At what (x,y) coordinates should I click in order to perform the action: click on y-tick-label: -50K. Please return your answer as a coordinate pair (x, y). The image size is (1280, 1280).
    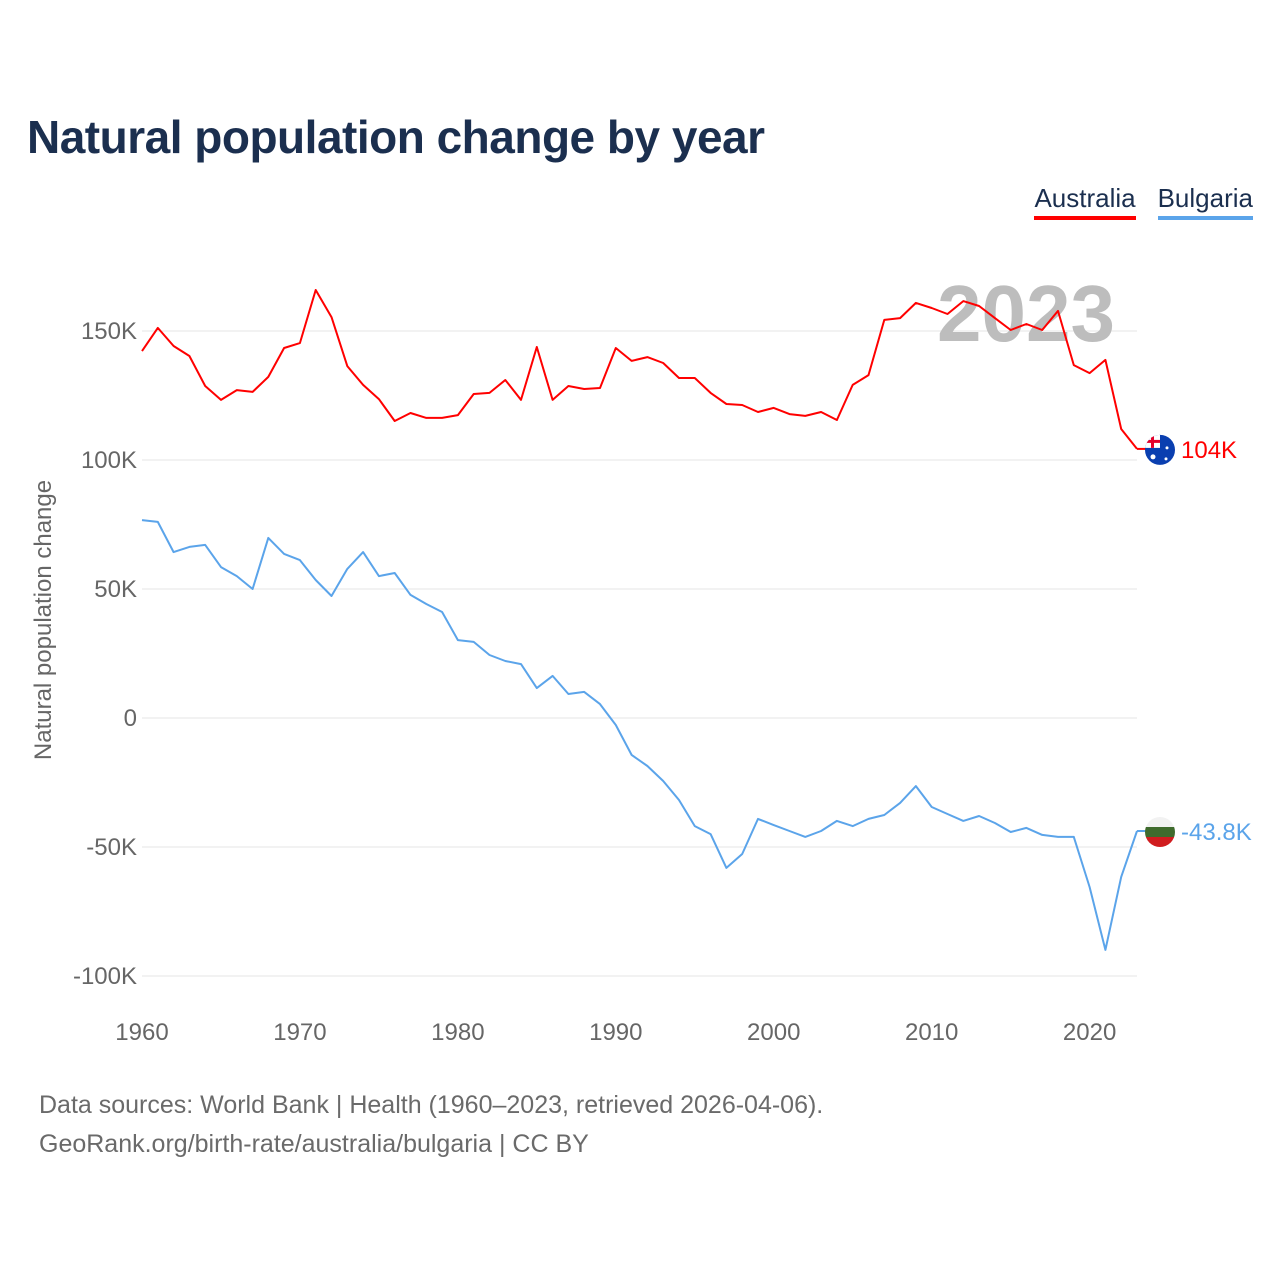
    Looking at the image, I should click on (111, 847).